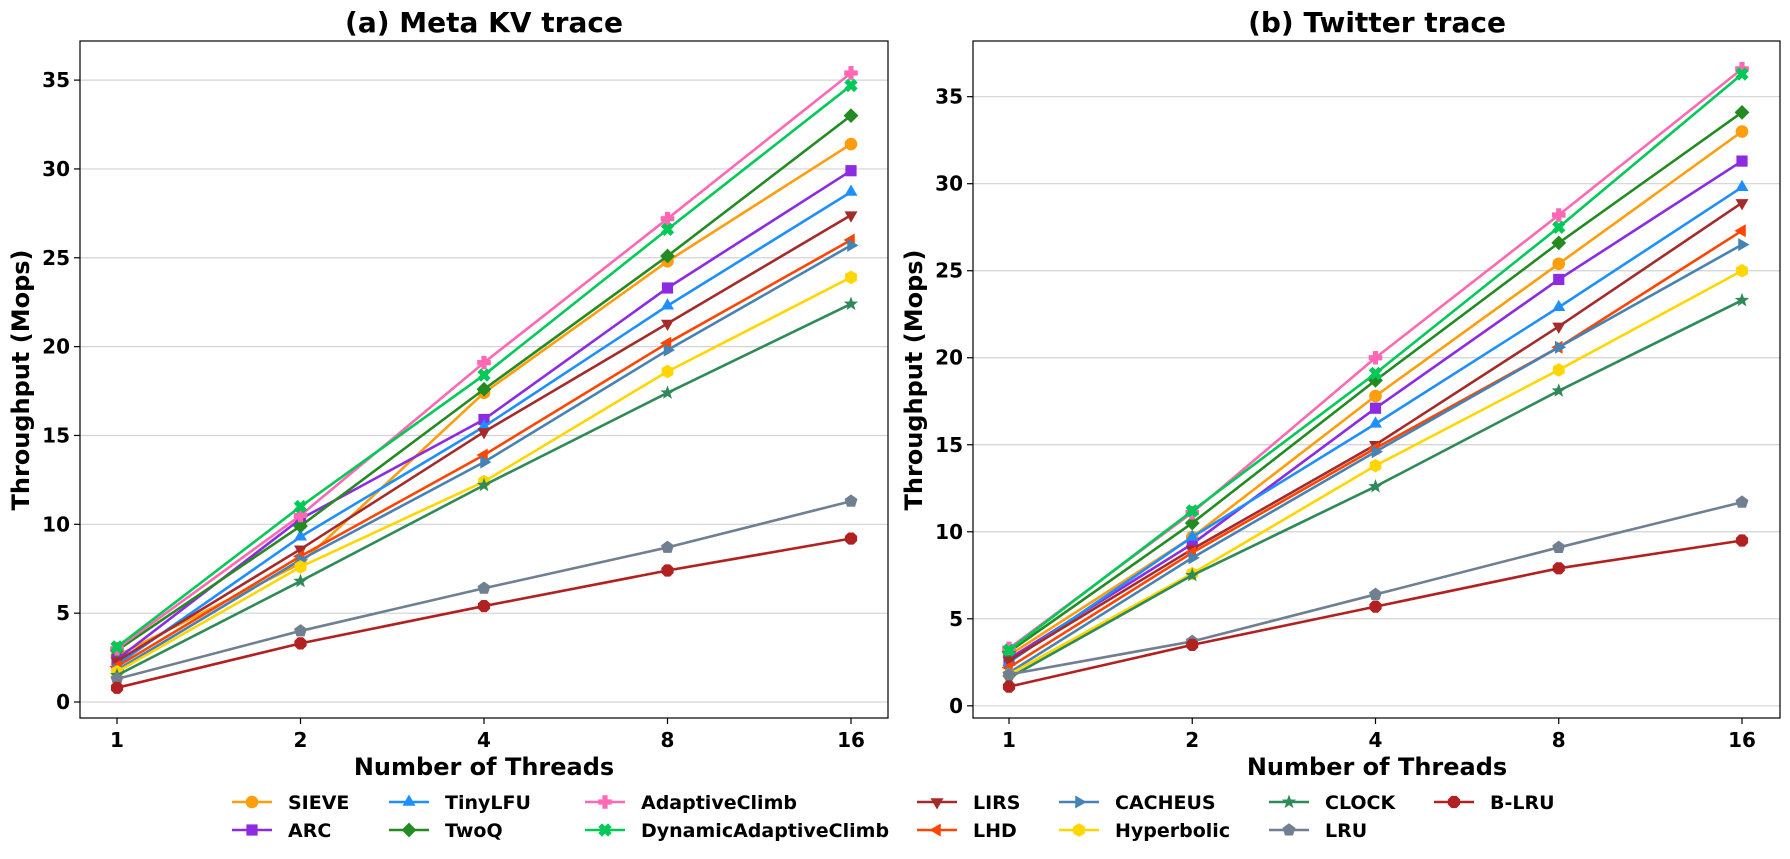 The image size is (1790, 859). What do you see at coordinates (605, 830) in the screenshot?
I see `legend-marker-dynamicadaptiveclimb` at bounding box center [605, 830].